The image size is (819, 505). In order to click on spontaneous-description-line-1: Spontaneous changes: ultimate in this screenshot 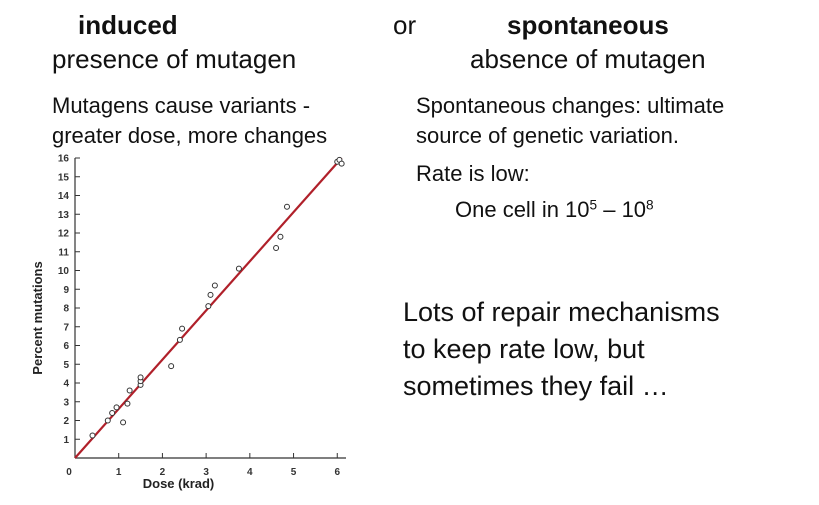, I will do `click(570, 105)`.